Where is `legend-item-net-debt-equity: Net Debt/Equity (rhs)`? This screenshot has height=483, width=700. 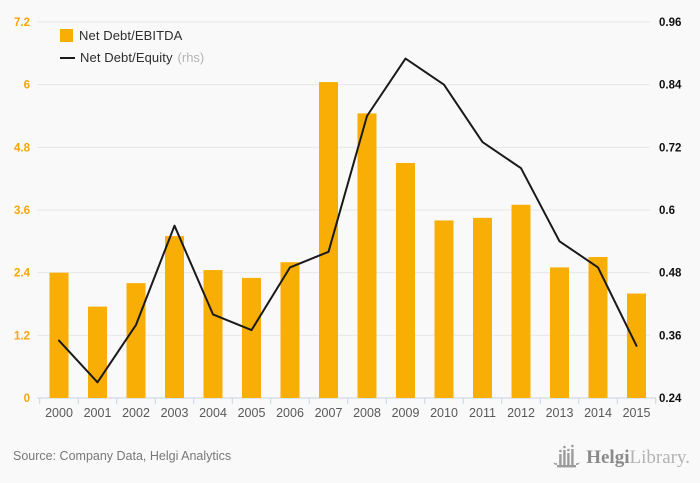
legend-item-net-debt-equity: Net Debt/Equity (rhs) is located at coordinates (132, 57).